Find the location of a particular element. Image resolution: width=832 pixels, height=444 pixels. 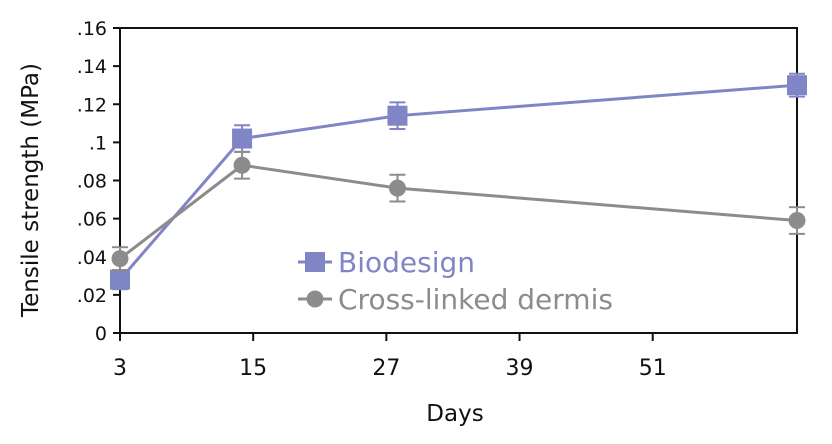

legend: Biodesign Cross-linked dermis is located at coordinates (455, 281).